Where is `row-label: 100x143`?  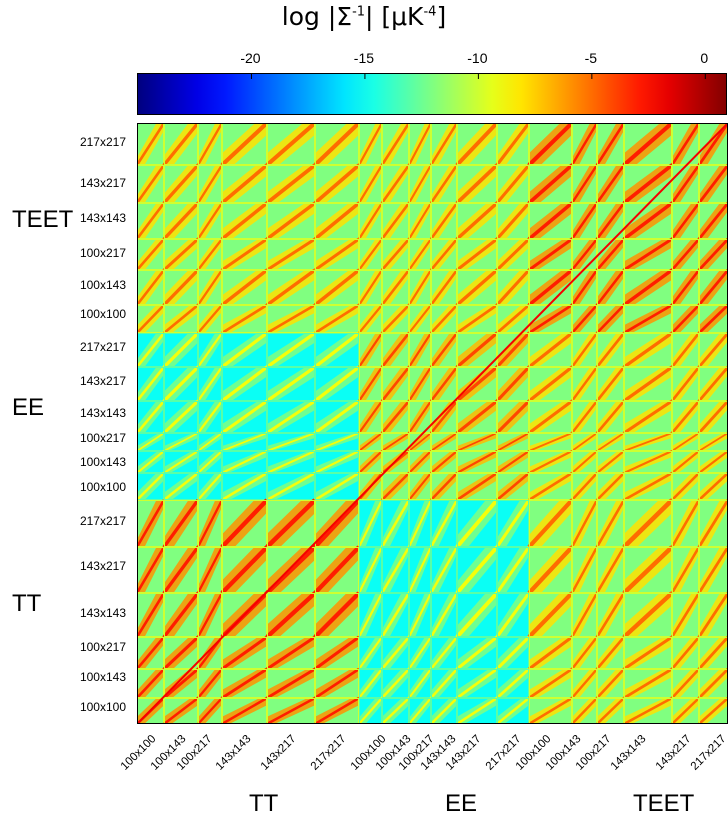 row-label: 100x143 is located at coordinates (102, 285).